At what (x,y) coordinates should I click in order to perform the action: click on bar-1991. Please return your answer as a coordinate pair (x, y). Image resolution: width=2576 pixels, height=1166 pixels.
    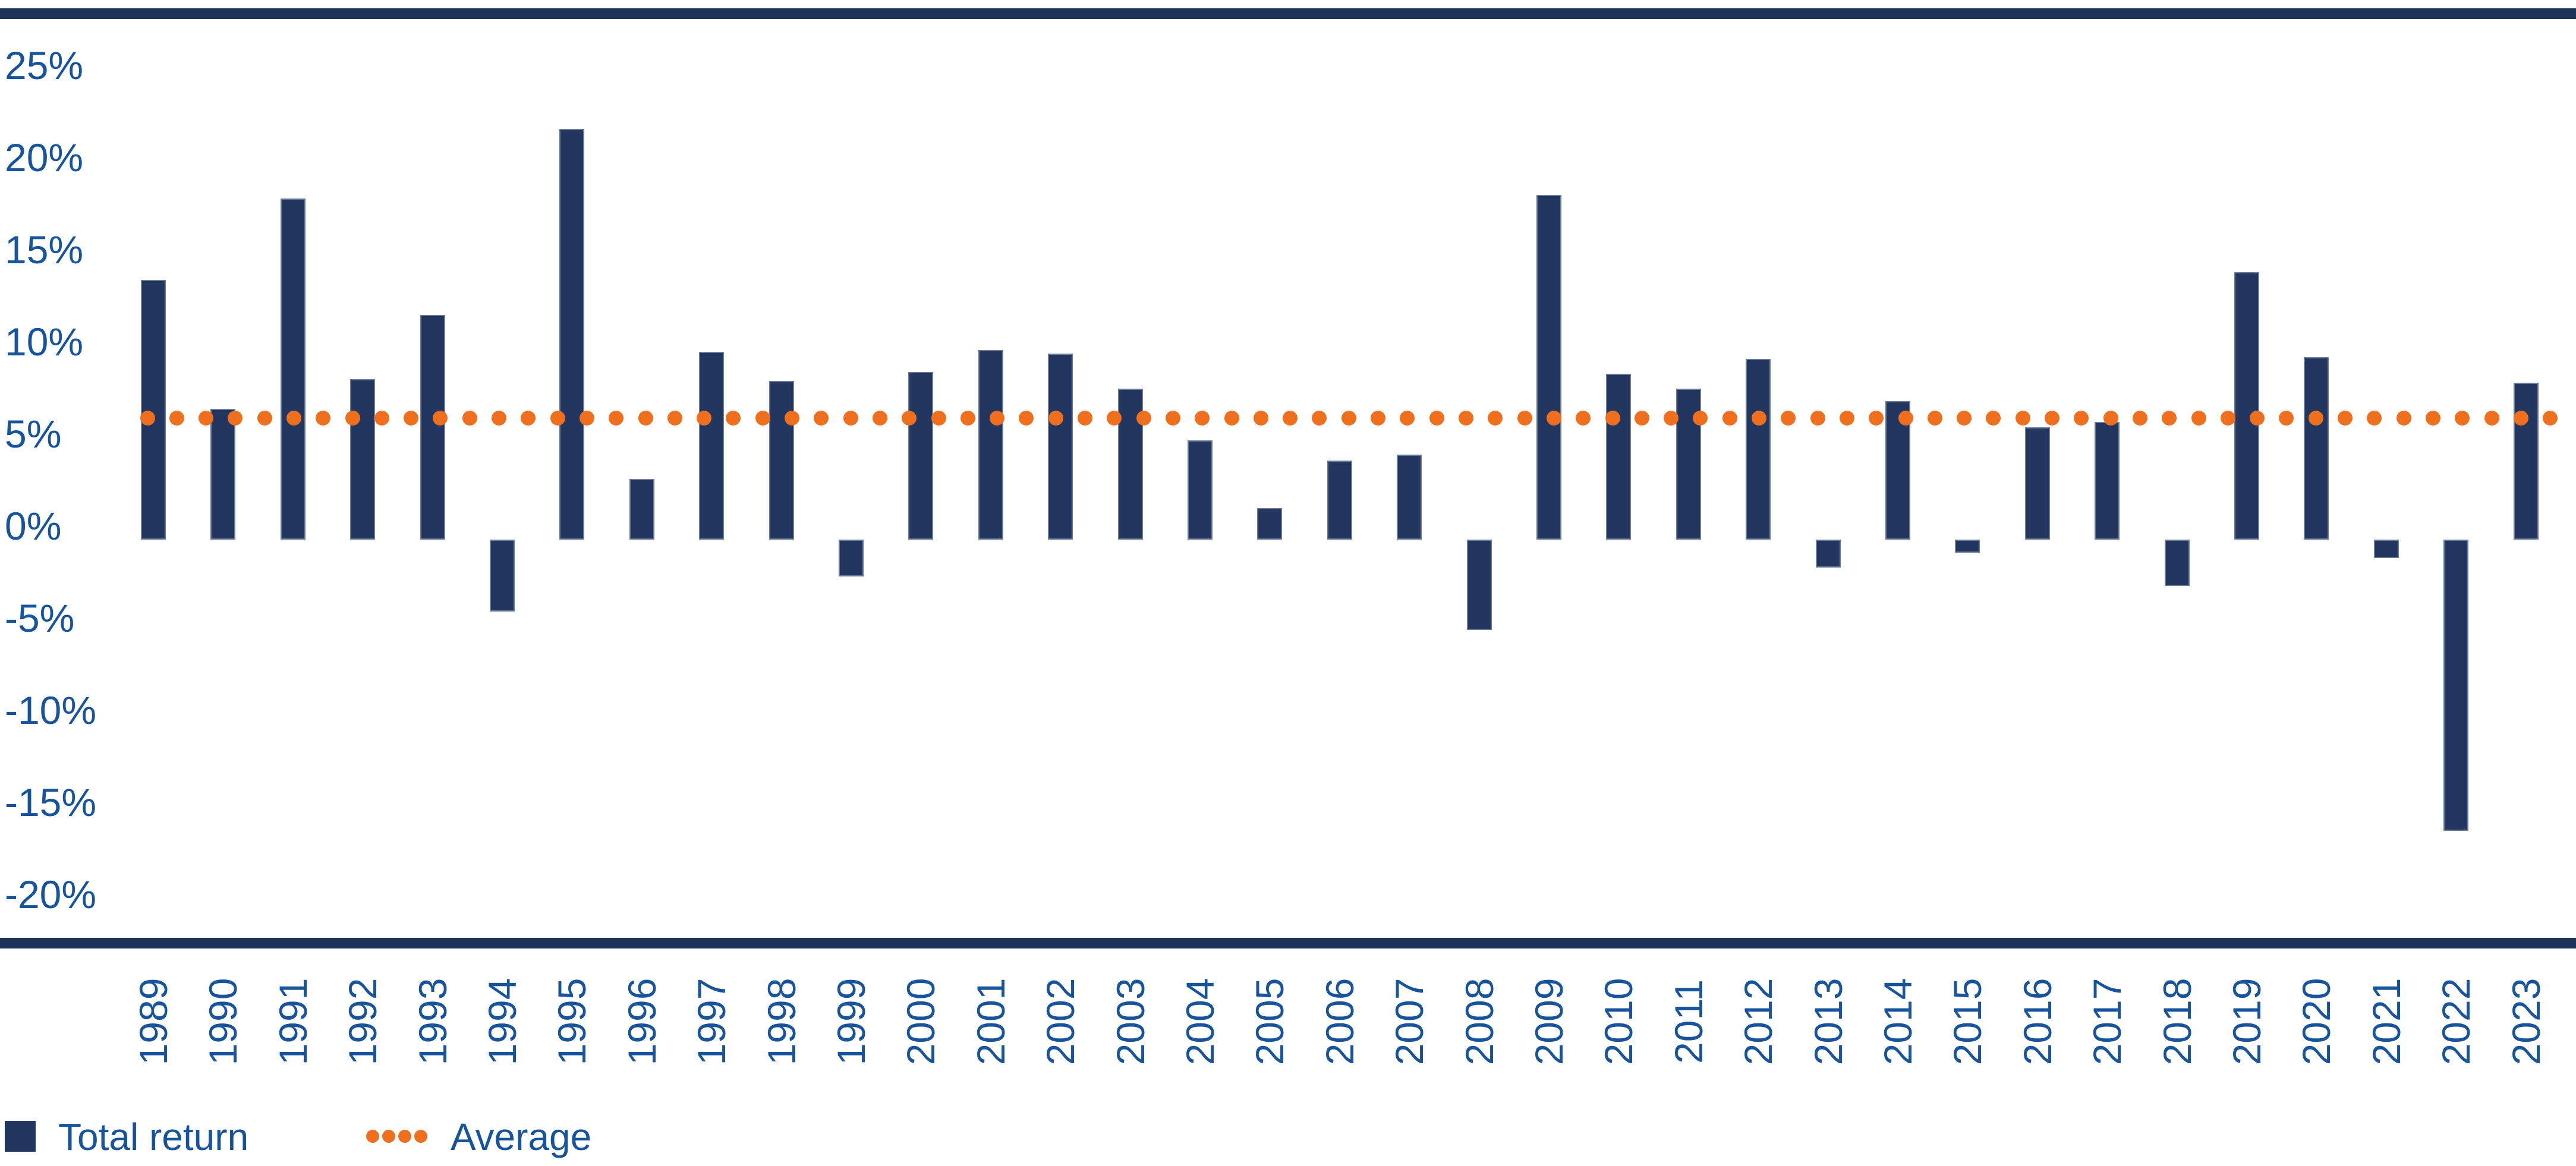
    Looking at the image, I should click on (293, 369).